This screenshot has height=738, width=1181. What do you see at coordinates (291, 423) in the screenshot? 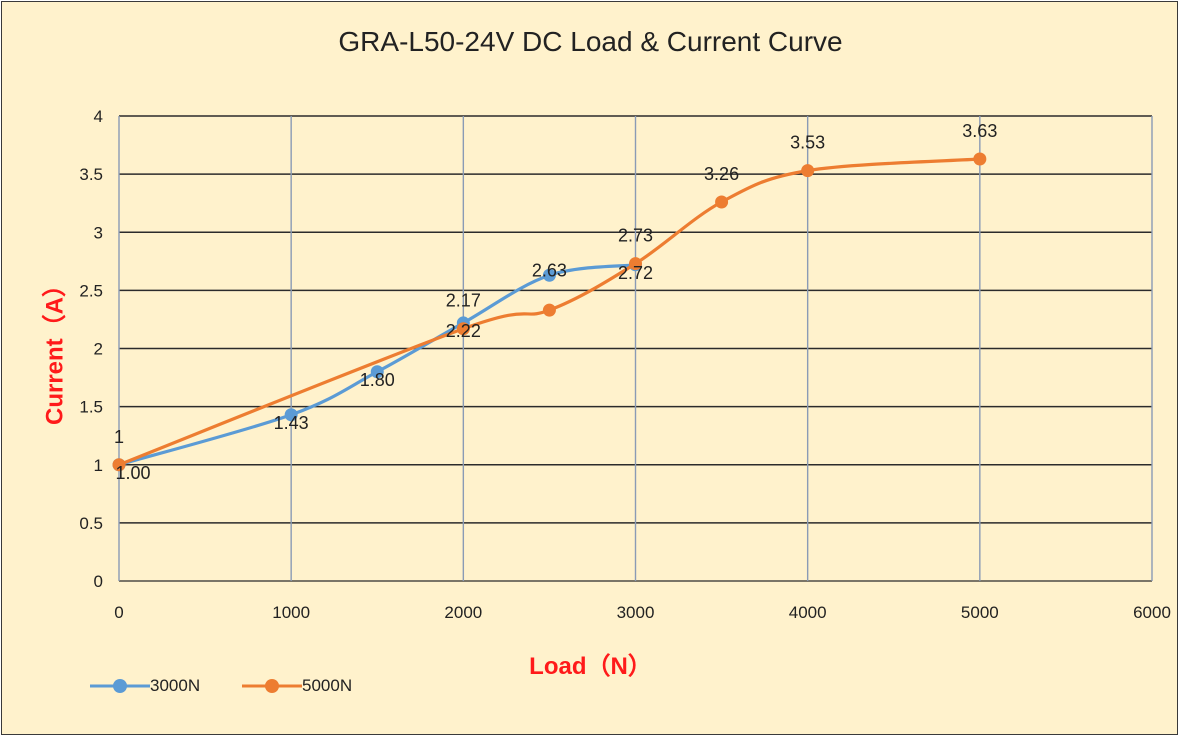
I see `data-label-3000N: 1.43` at bounding box center [291, 423].